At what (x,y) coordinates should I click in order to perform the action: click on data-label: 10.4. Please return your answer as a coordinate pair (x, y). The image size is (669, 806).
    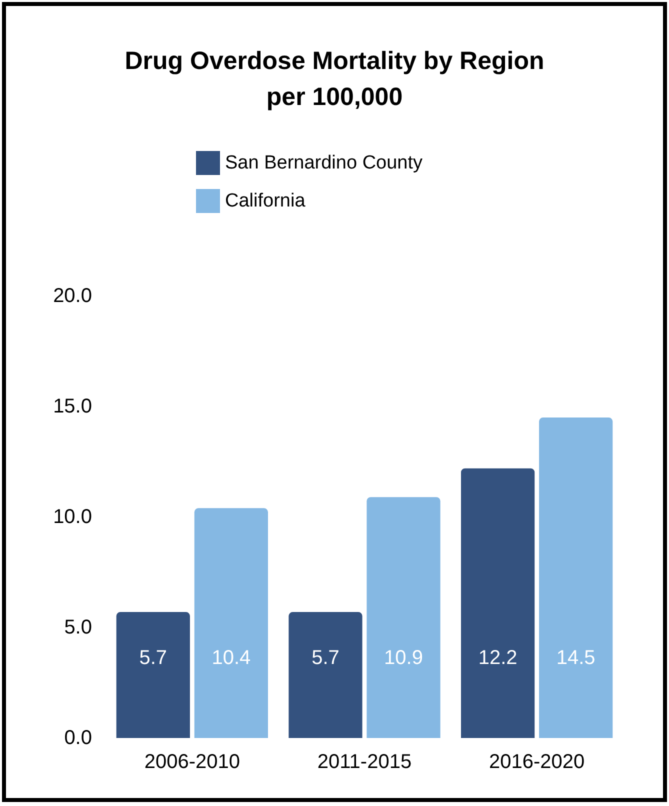
    Looking at the image, I should click on (231, 658).